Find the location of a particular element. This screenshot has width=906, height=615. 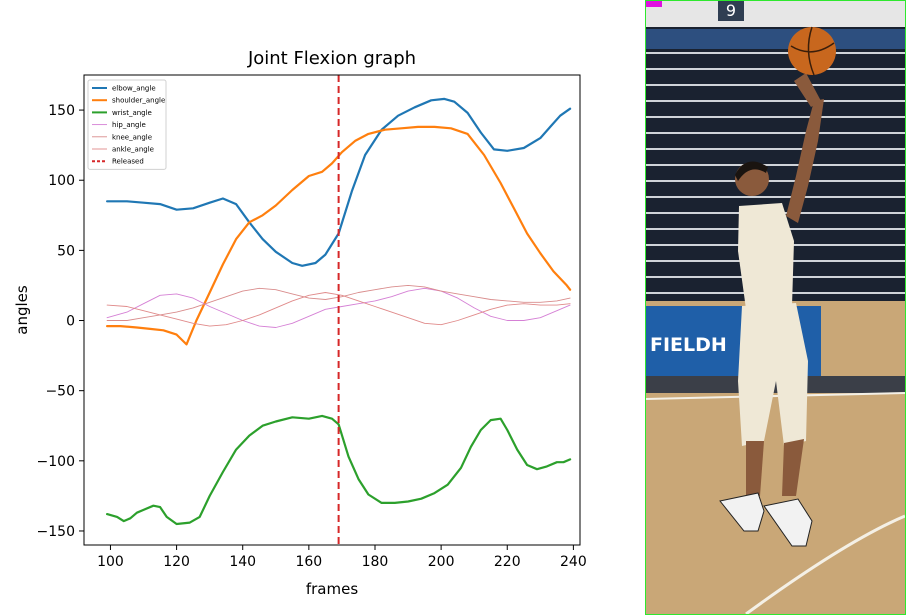

frame-marker is located at coordinates (654, 4).